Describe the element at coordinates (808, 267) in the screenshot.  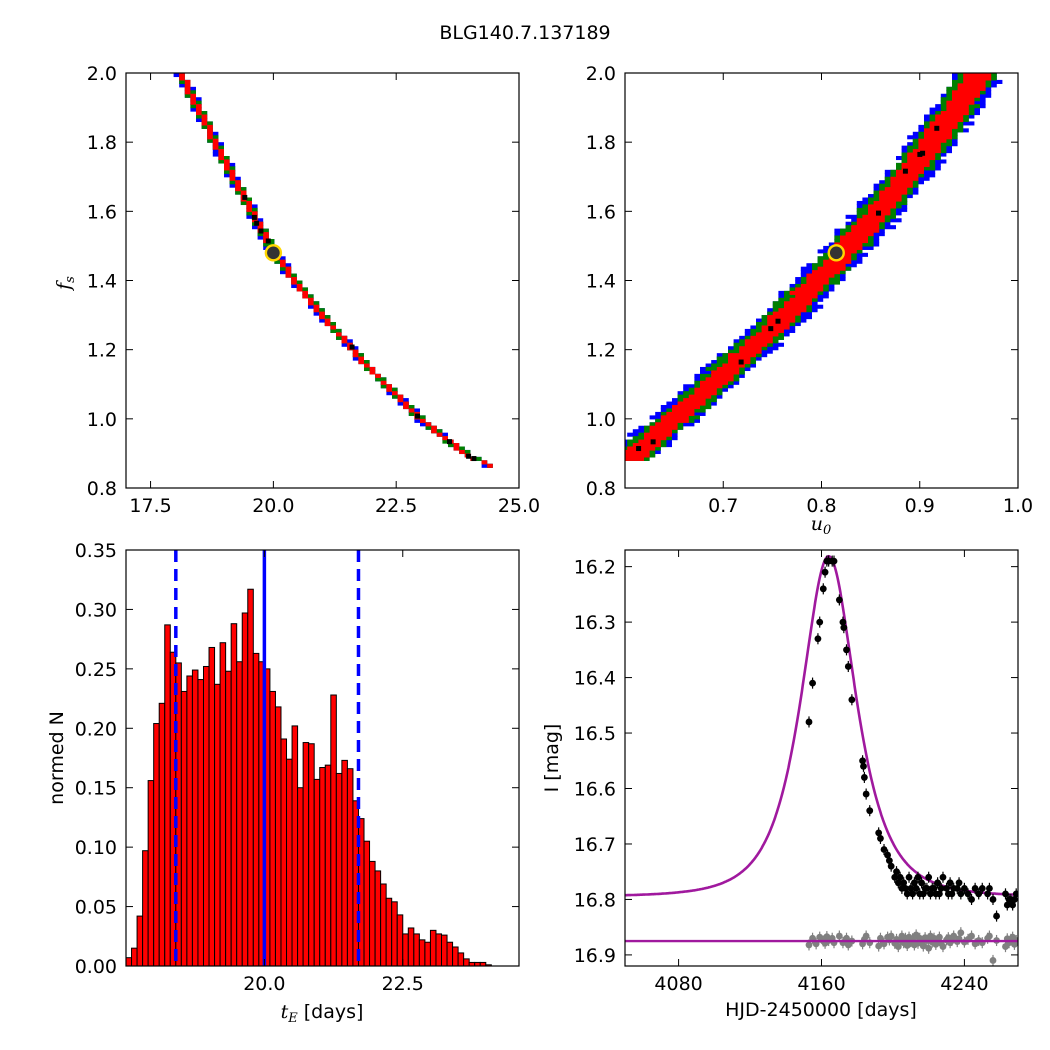
I see `cl-1sigma-cells` at that location.